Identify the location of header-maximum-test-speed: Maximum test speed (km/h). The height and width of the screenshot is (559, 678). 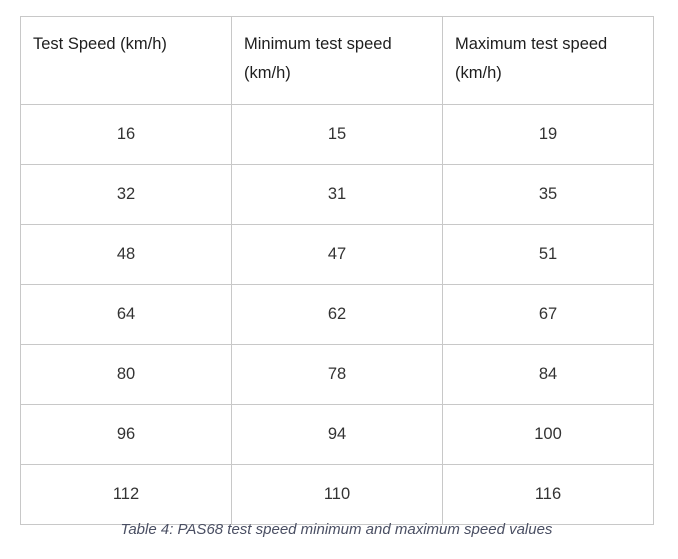
(548, 60).